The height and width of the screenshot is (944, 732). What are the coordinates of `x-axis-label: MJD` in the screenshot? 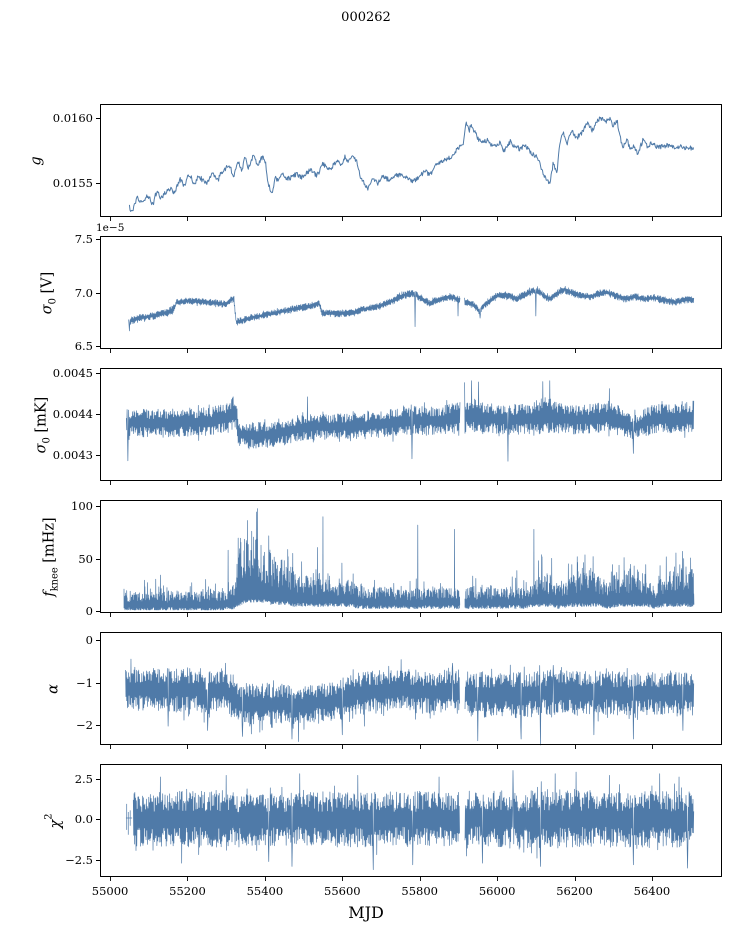 It's located at (366, 912).